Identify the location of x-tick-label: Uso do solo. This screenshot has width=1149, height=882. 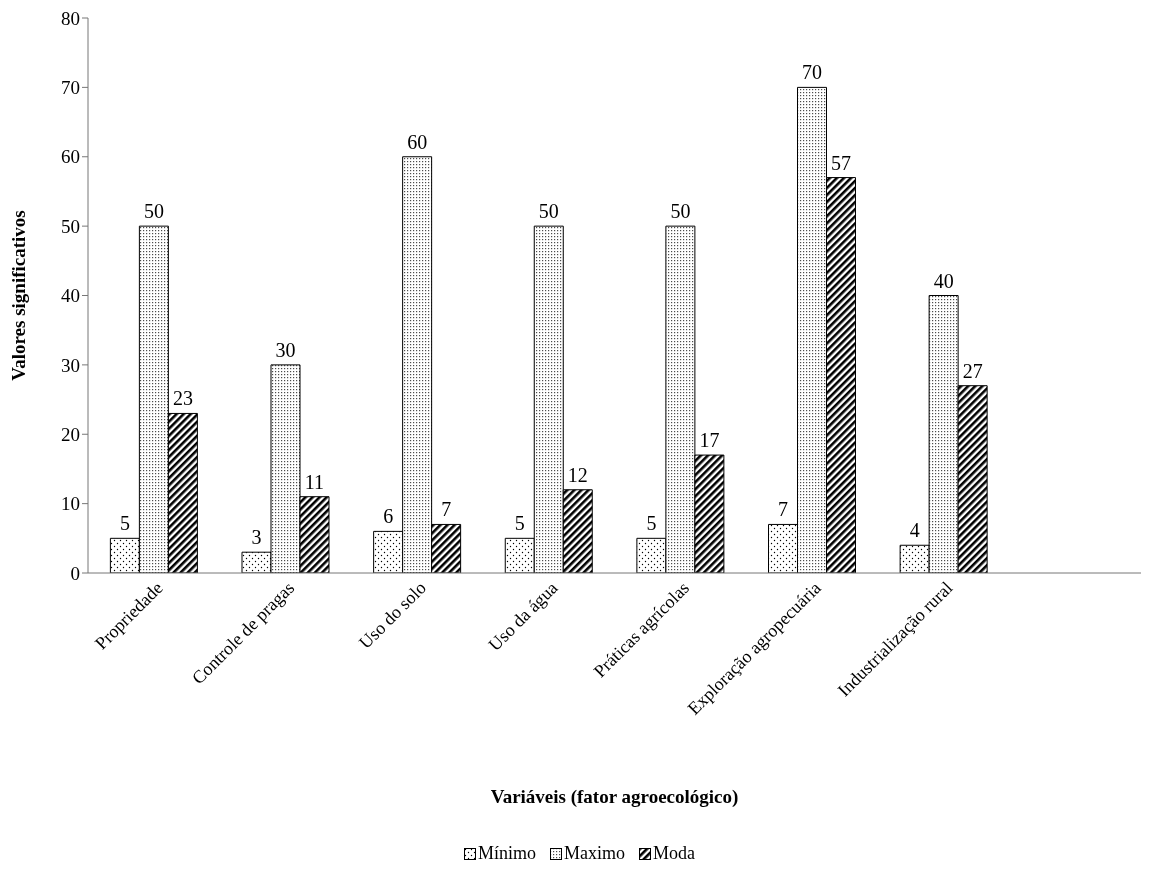
(392, 615).